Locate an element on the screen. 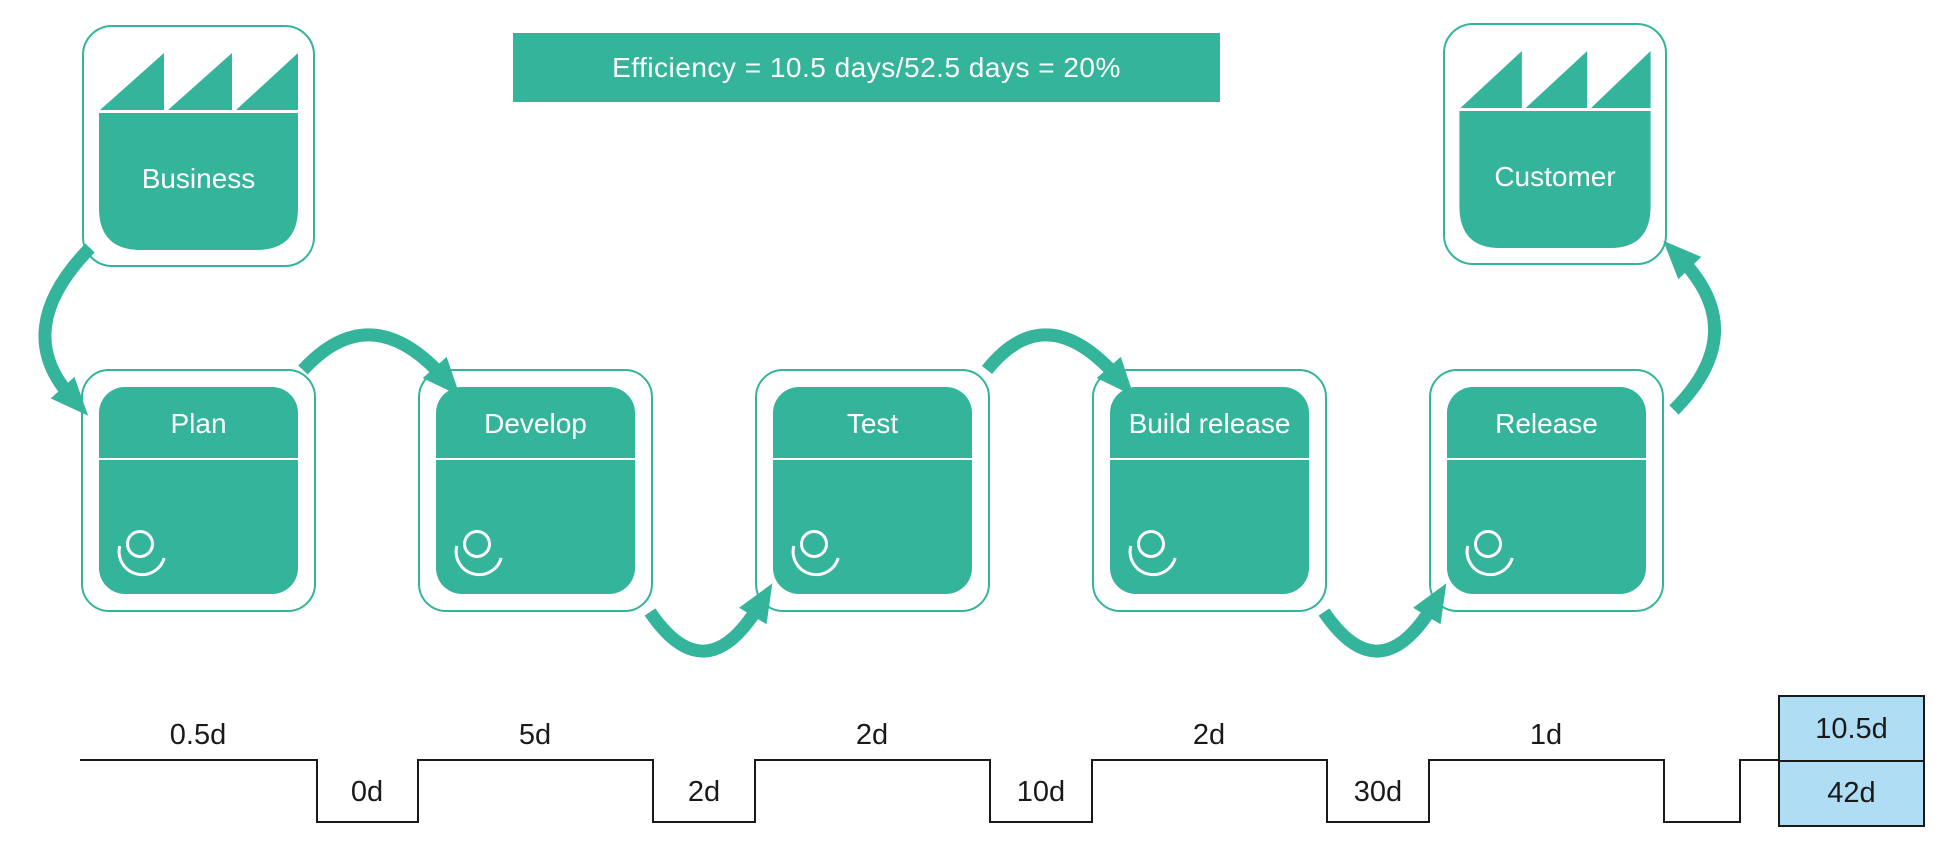  wait-time-label: 0d is located at coordinates (367, 792).